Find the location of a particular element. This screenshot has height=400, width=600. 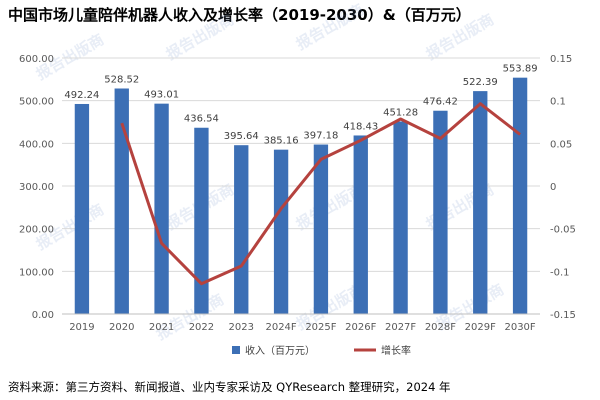

chart-title: 中国市场儿童陪伴机器人收入及增长率（2019-2030）&（百万元） is located at coordinates (239, 15).